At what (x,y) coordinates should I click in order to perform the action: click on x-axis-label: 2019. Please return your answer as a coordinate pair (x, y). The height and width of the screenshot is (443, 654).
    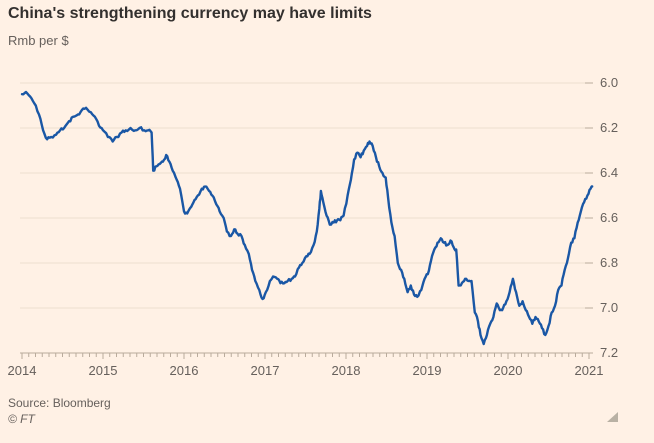
    Looking at the image, I should click on (427, 370).